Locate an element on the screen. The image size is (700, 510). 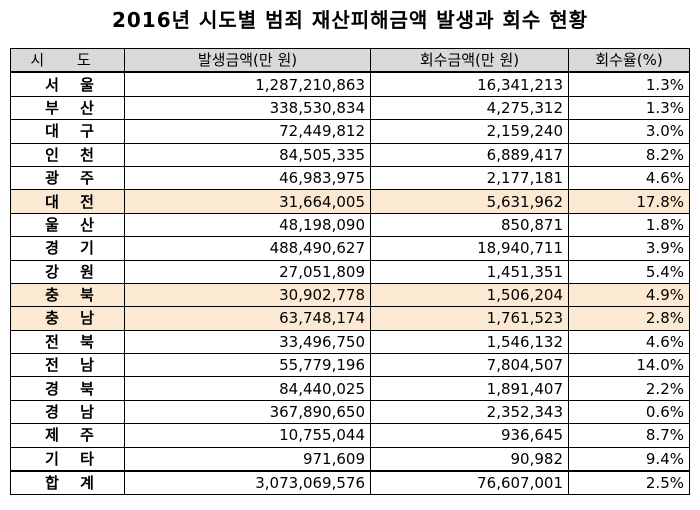
region-cell: 충 북 is located at coordinates (67, 295).